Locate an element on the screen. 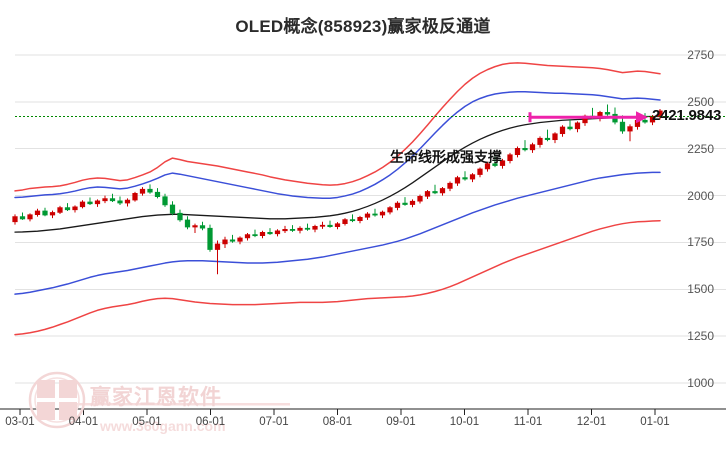  x-axis-tick-label: 04-01 is located at coordinates (83, 422).